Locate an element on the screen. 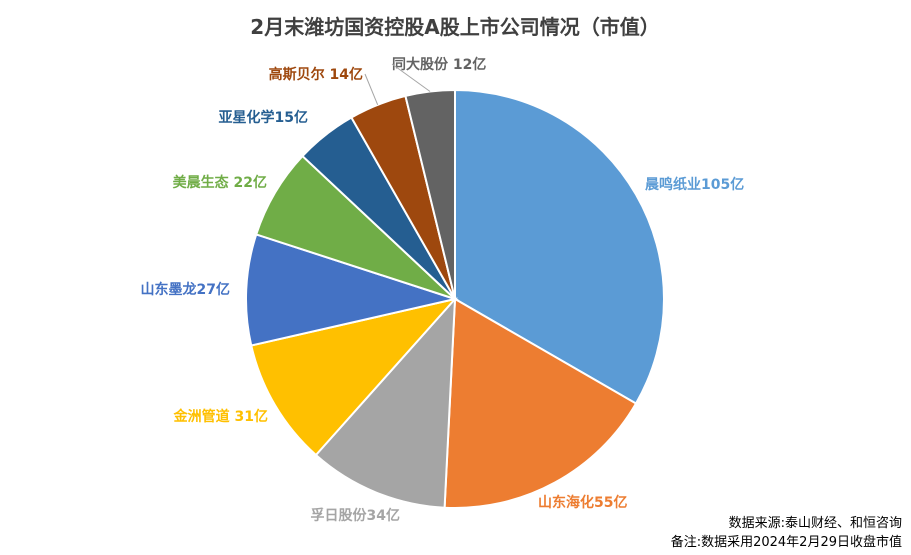 Image resolution: width=911 pixels, height=555 pixels. slice-label-5: 山东墨龙27亿 is located at coordinates (185, 289).